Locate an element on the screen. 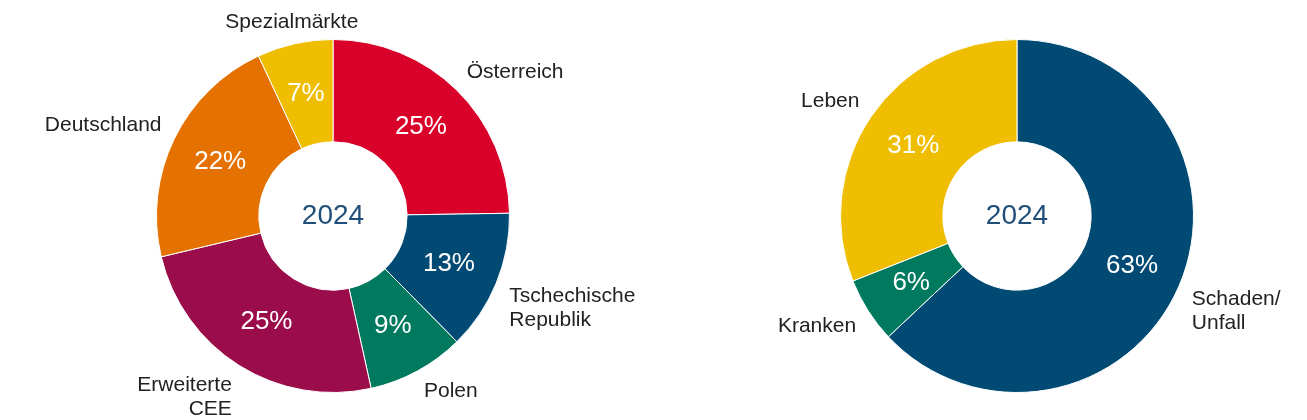 This screenshot has width=1307, height=420. slice-label: Österreich is located at coordinates (515, 71).